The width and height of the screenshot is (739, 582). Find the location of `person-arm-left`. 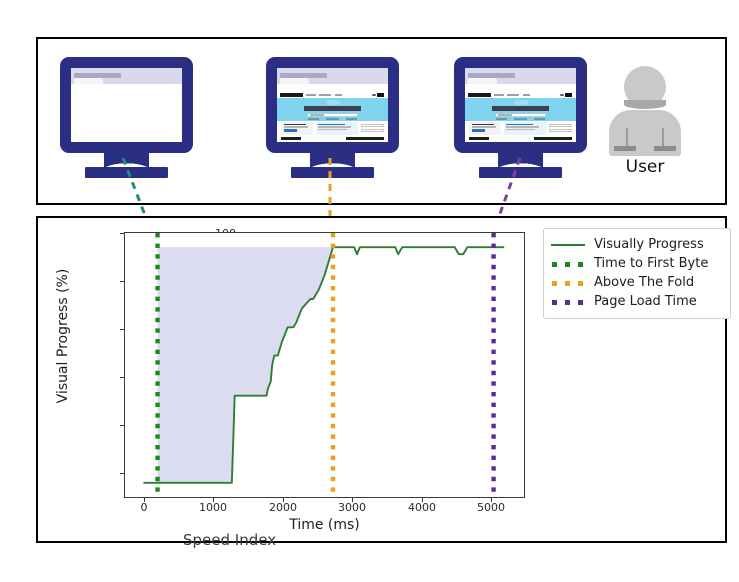

person-arm-left is located at coordinates (627, 137).